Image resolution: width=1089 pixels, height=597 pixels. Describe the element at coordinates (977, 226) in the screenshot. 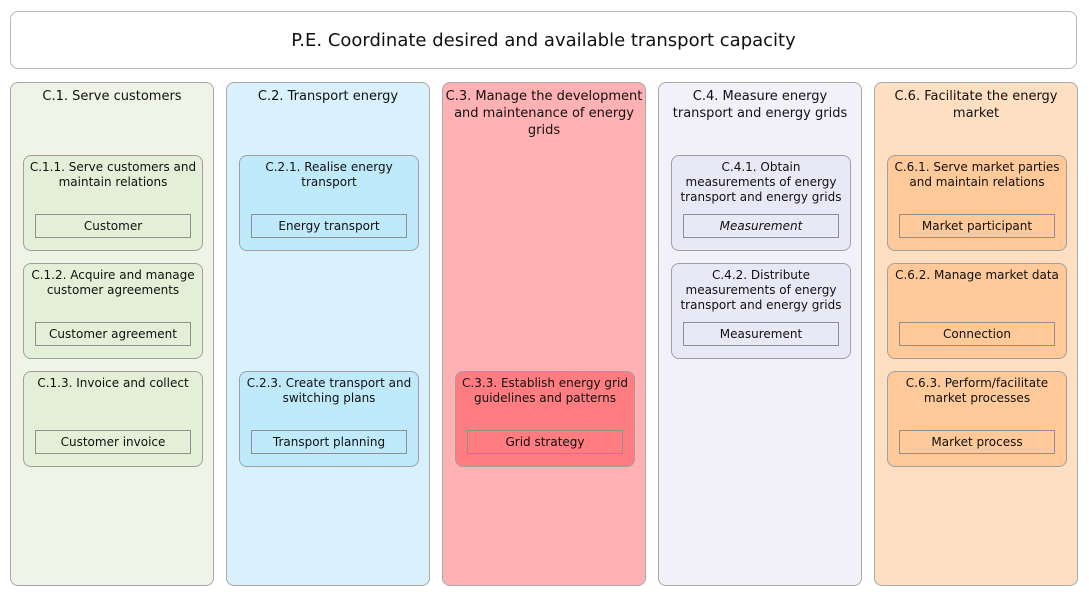

I see `business-object: Market participant` at that location.